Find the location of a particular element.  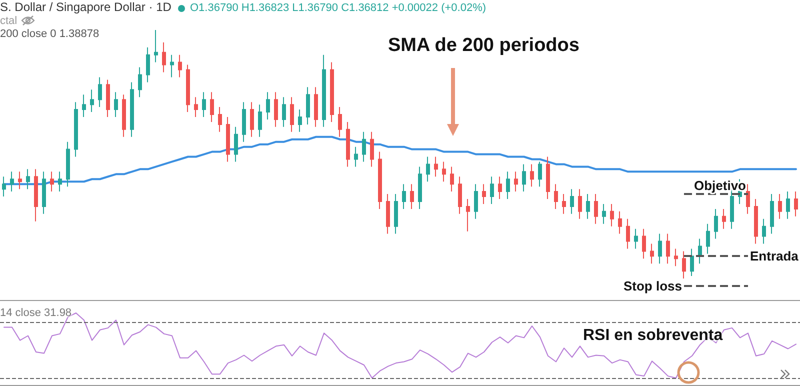

text: ctal is located at coordinates (9, 21).